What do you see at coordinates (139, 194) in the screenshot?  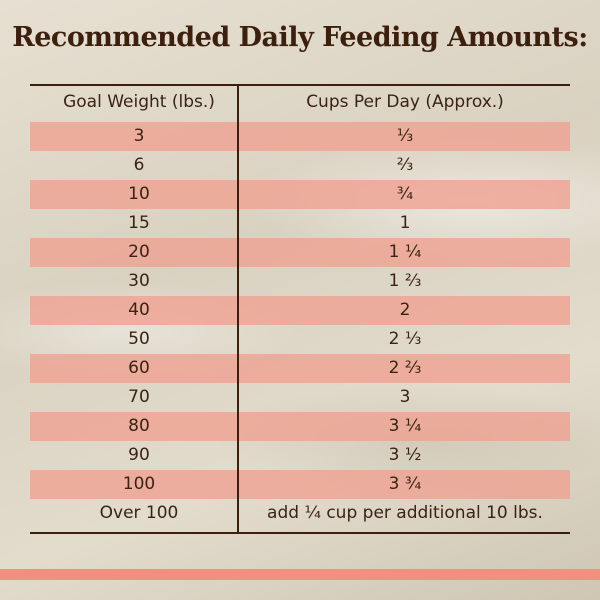 I see `table-cell: 10` at bounding box center [139, 194].